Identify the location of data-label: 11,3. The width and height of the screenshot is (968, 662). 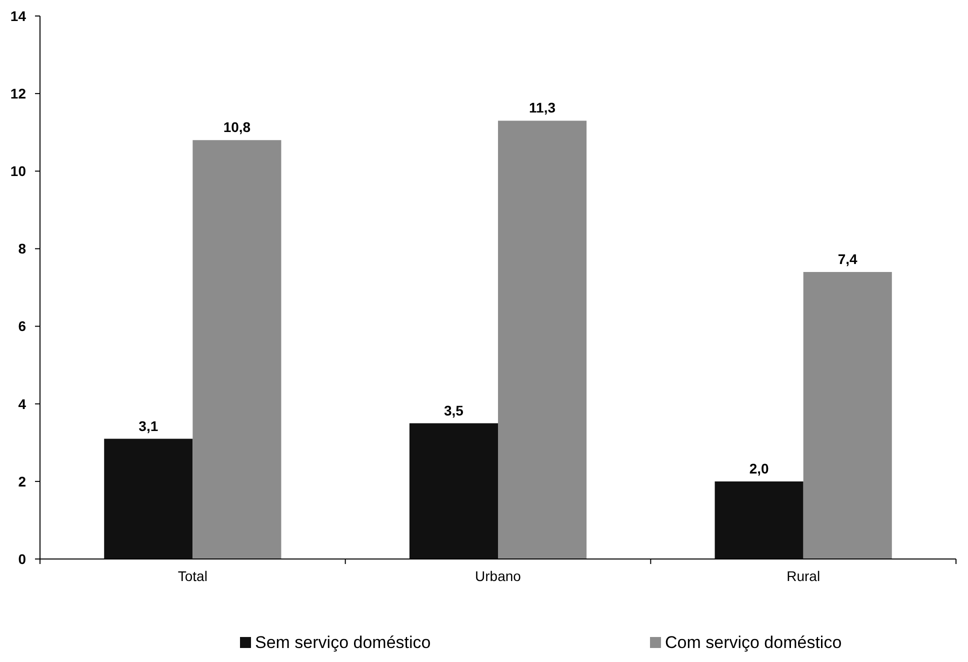
(542, 108).